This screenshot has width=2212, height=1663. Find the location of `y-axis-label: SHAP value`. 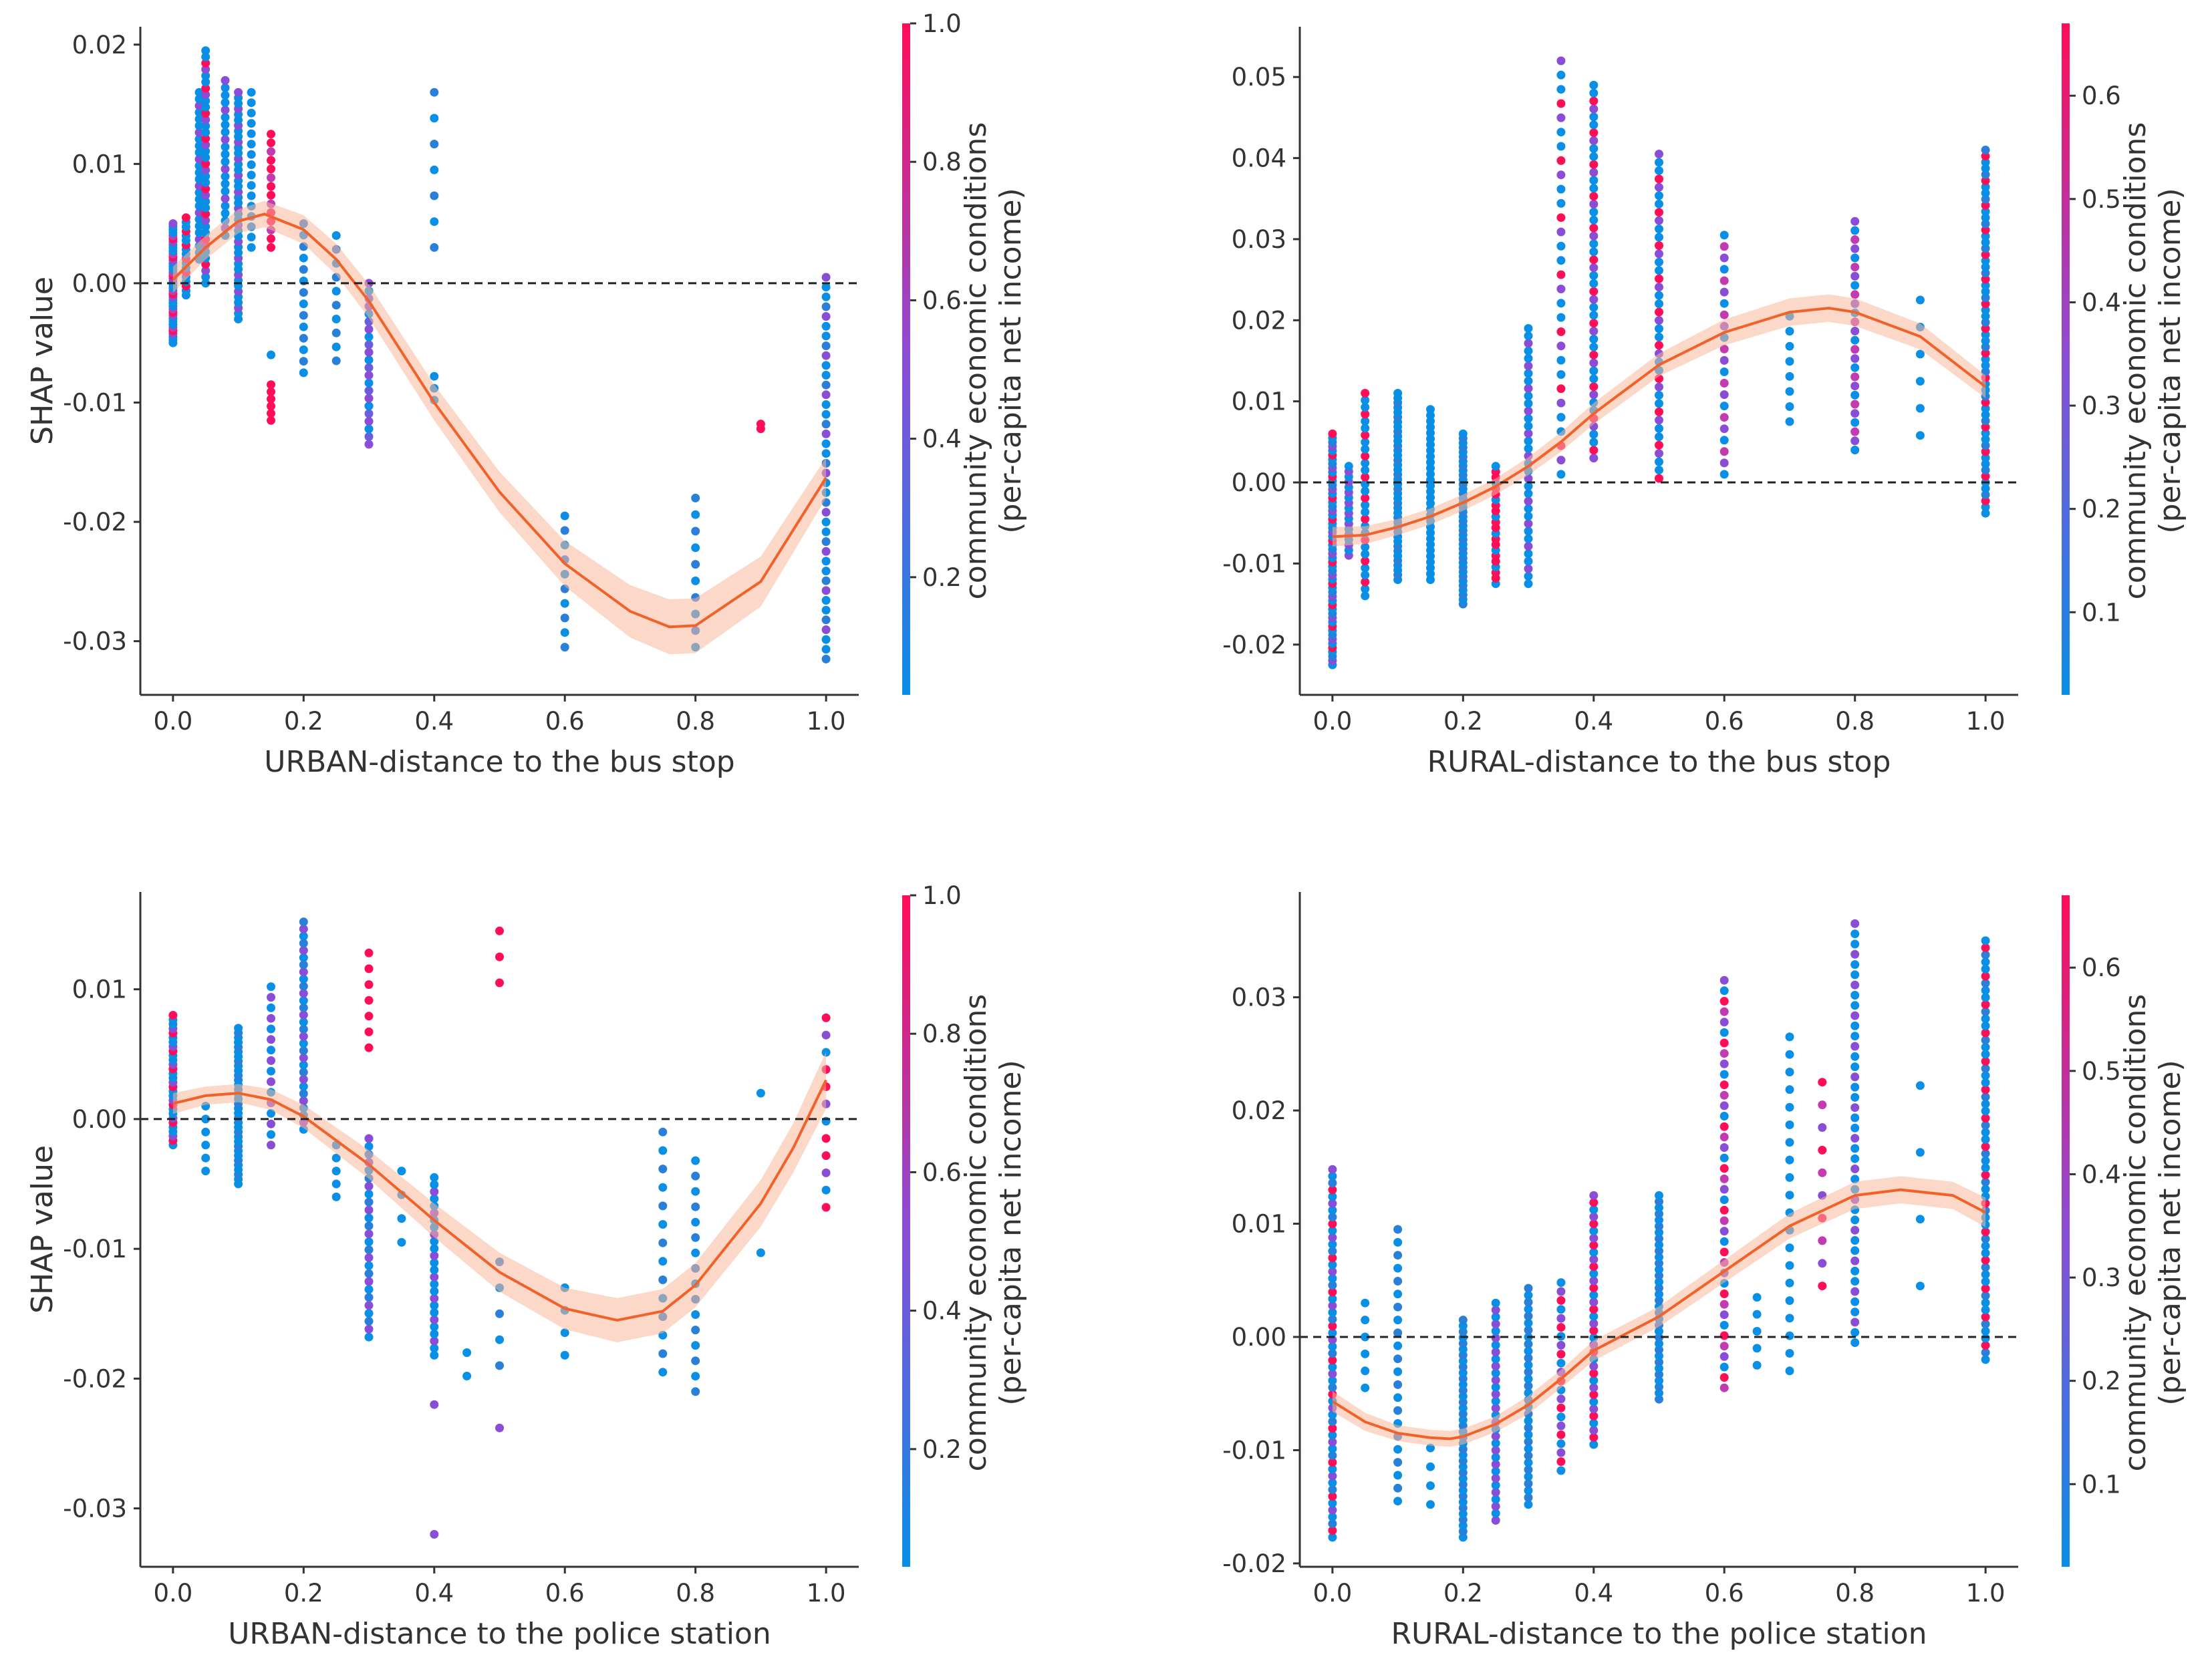

y-axis-label: SHAP value is located at coordinates (42, 361).